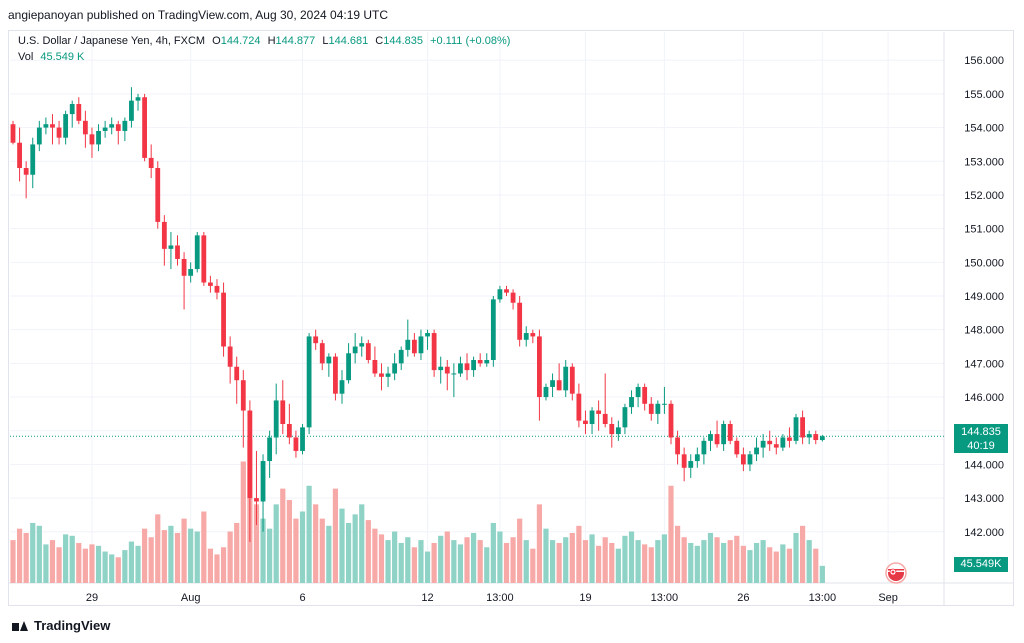 Image resolution: width=1024 pixels, height=643 pixels. Describe the element at coordinates (981, 446) in the screenshot. I see `bar-countdown: 40:19` at that location.